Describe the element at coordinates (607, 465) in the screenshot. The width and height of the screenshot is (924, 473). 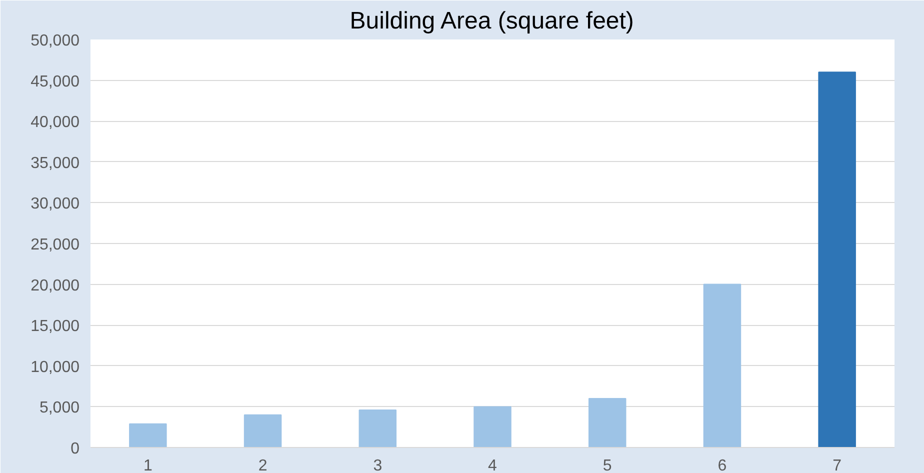
I see `x-tick-label: 5` at that location.